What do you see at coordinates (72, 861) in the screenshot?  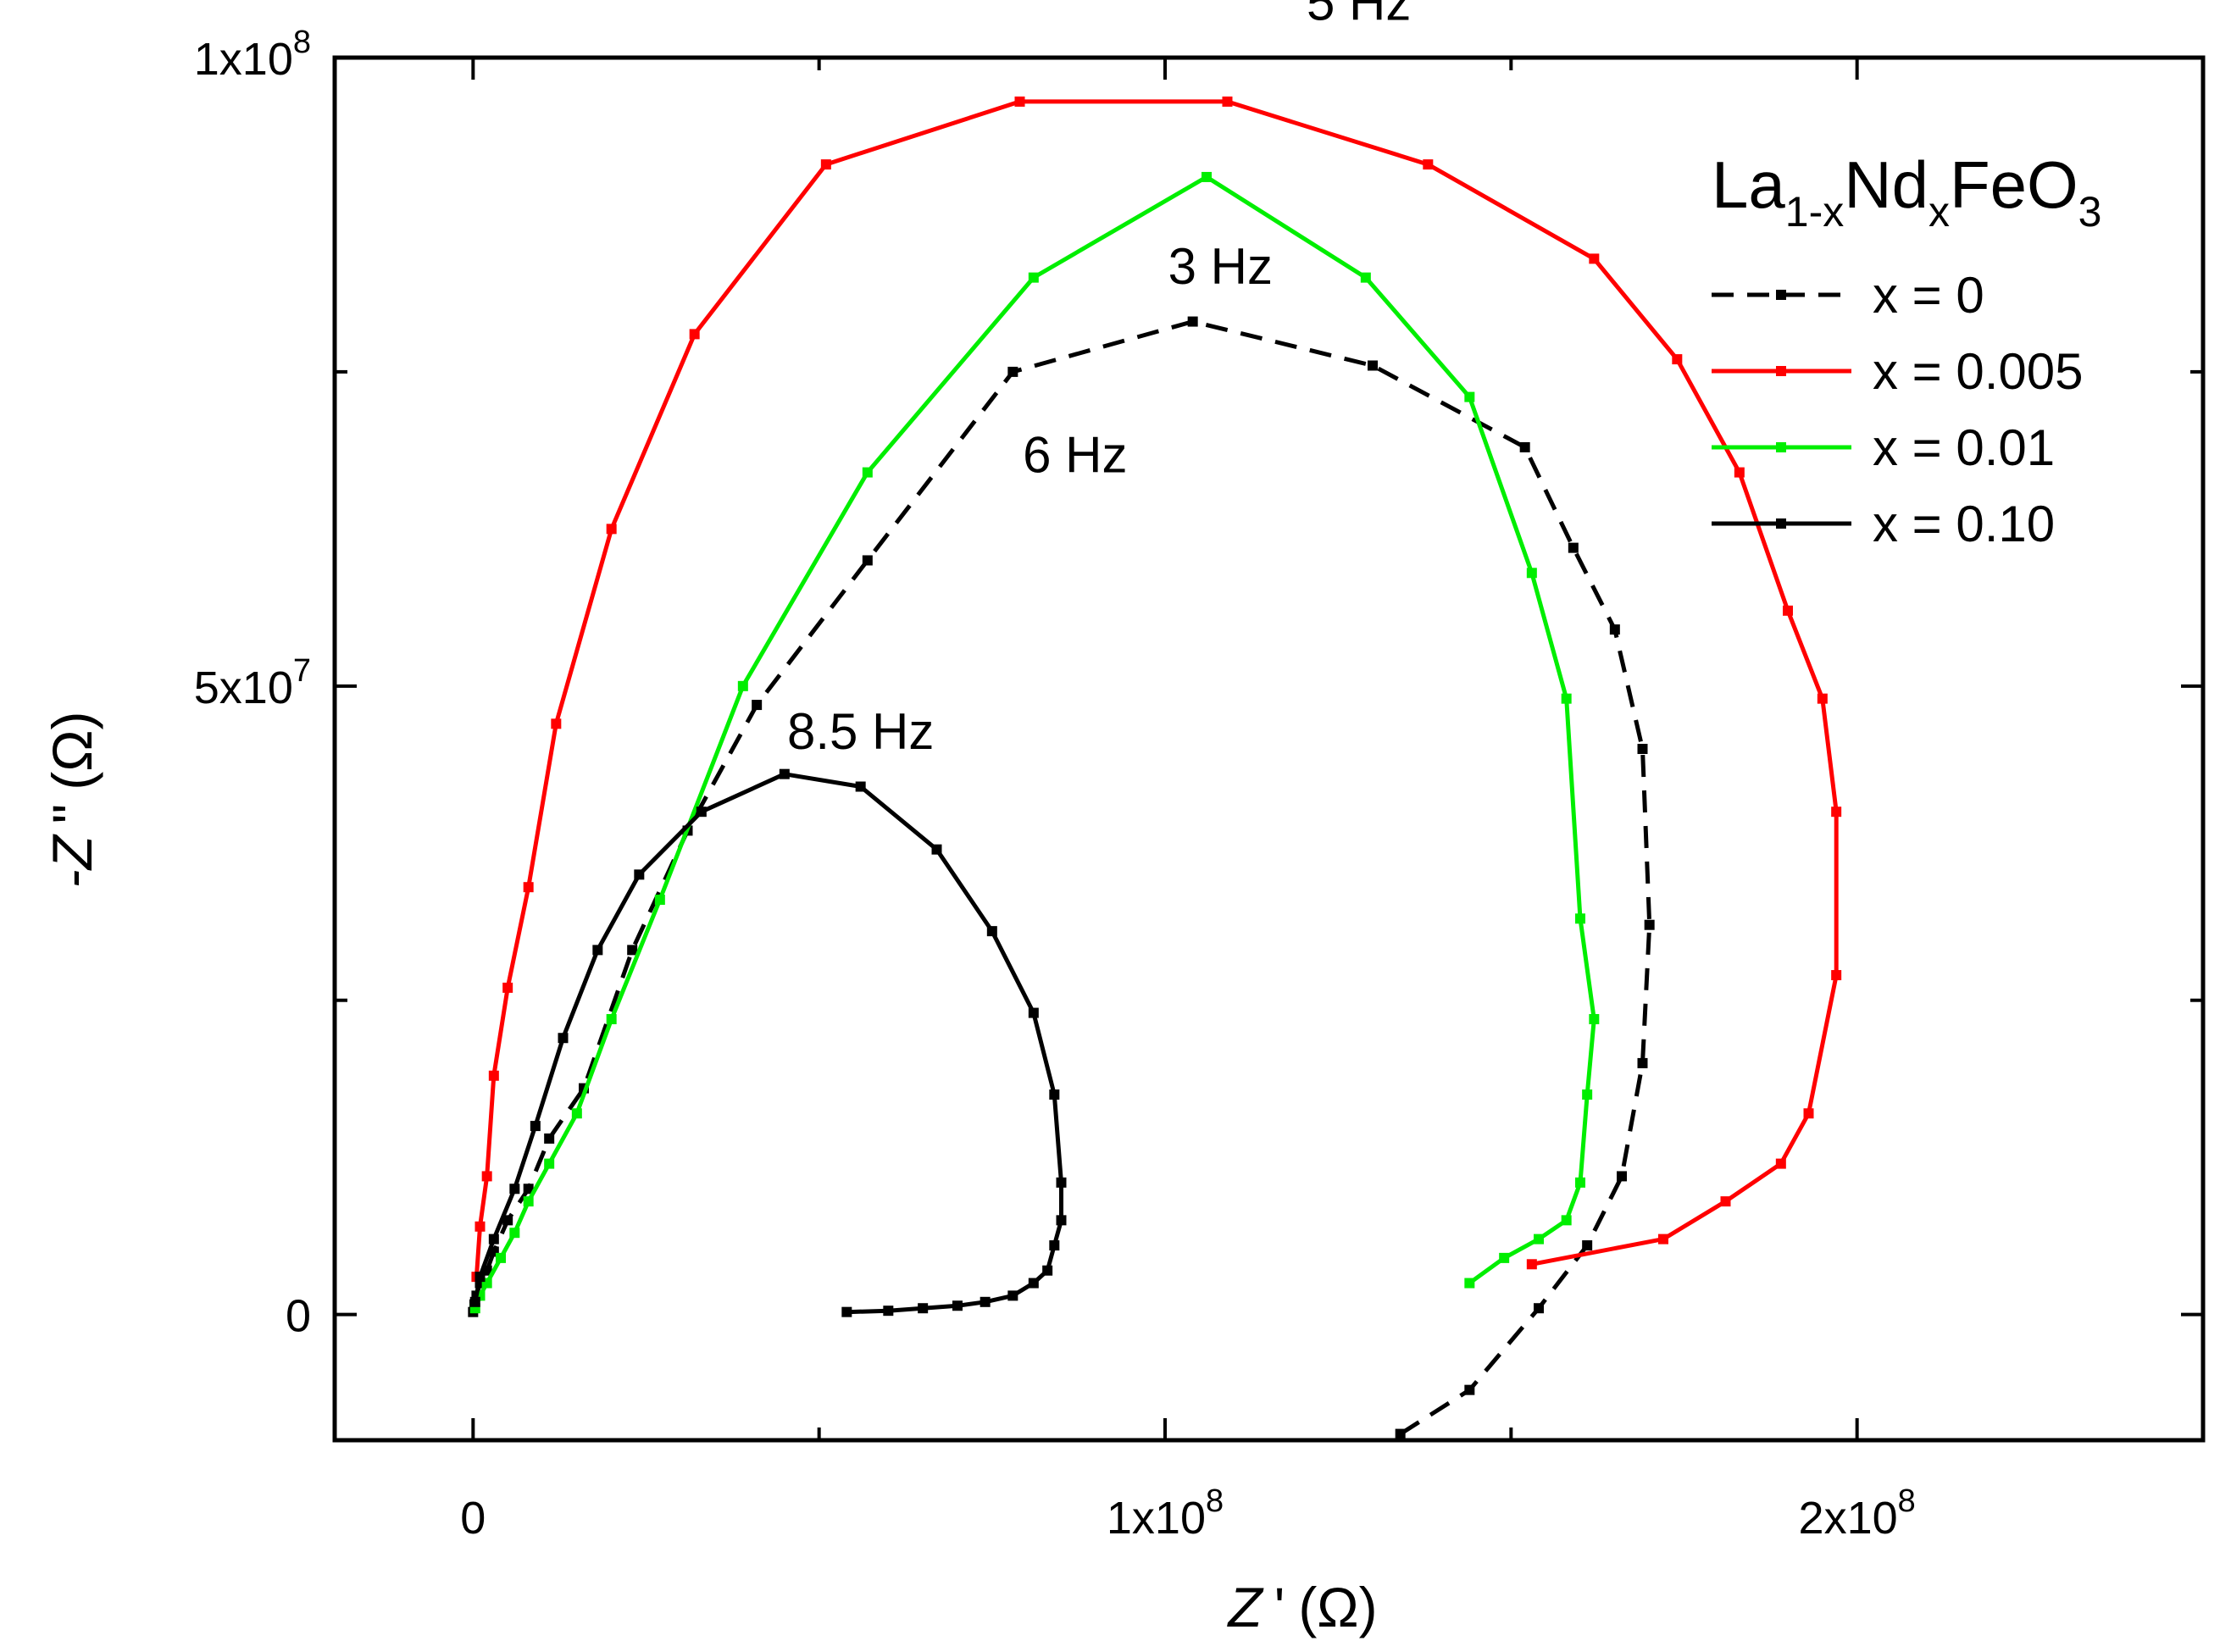 I see `y-axis-symbol: -Z` at bounding box center [72, 861].